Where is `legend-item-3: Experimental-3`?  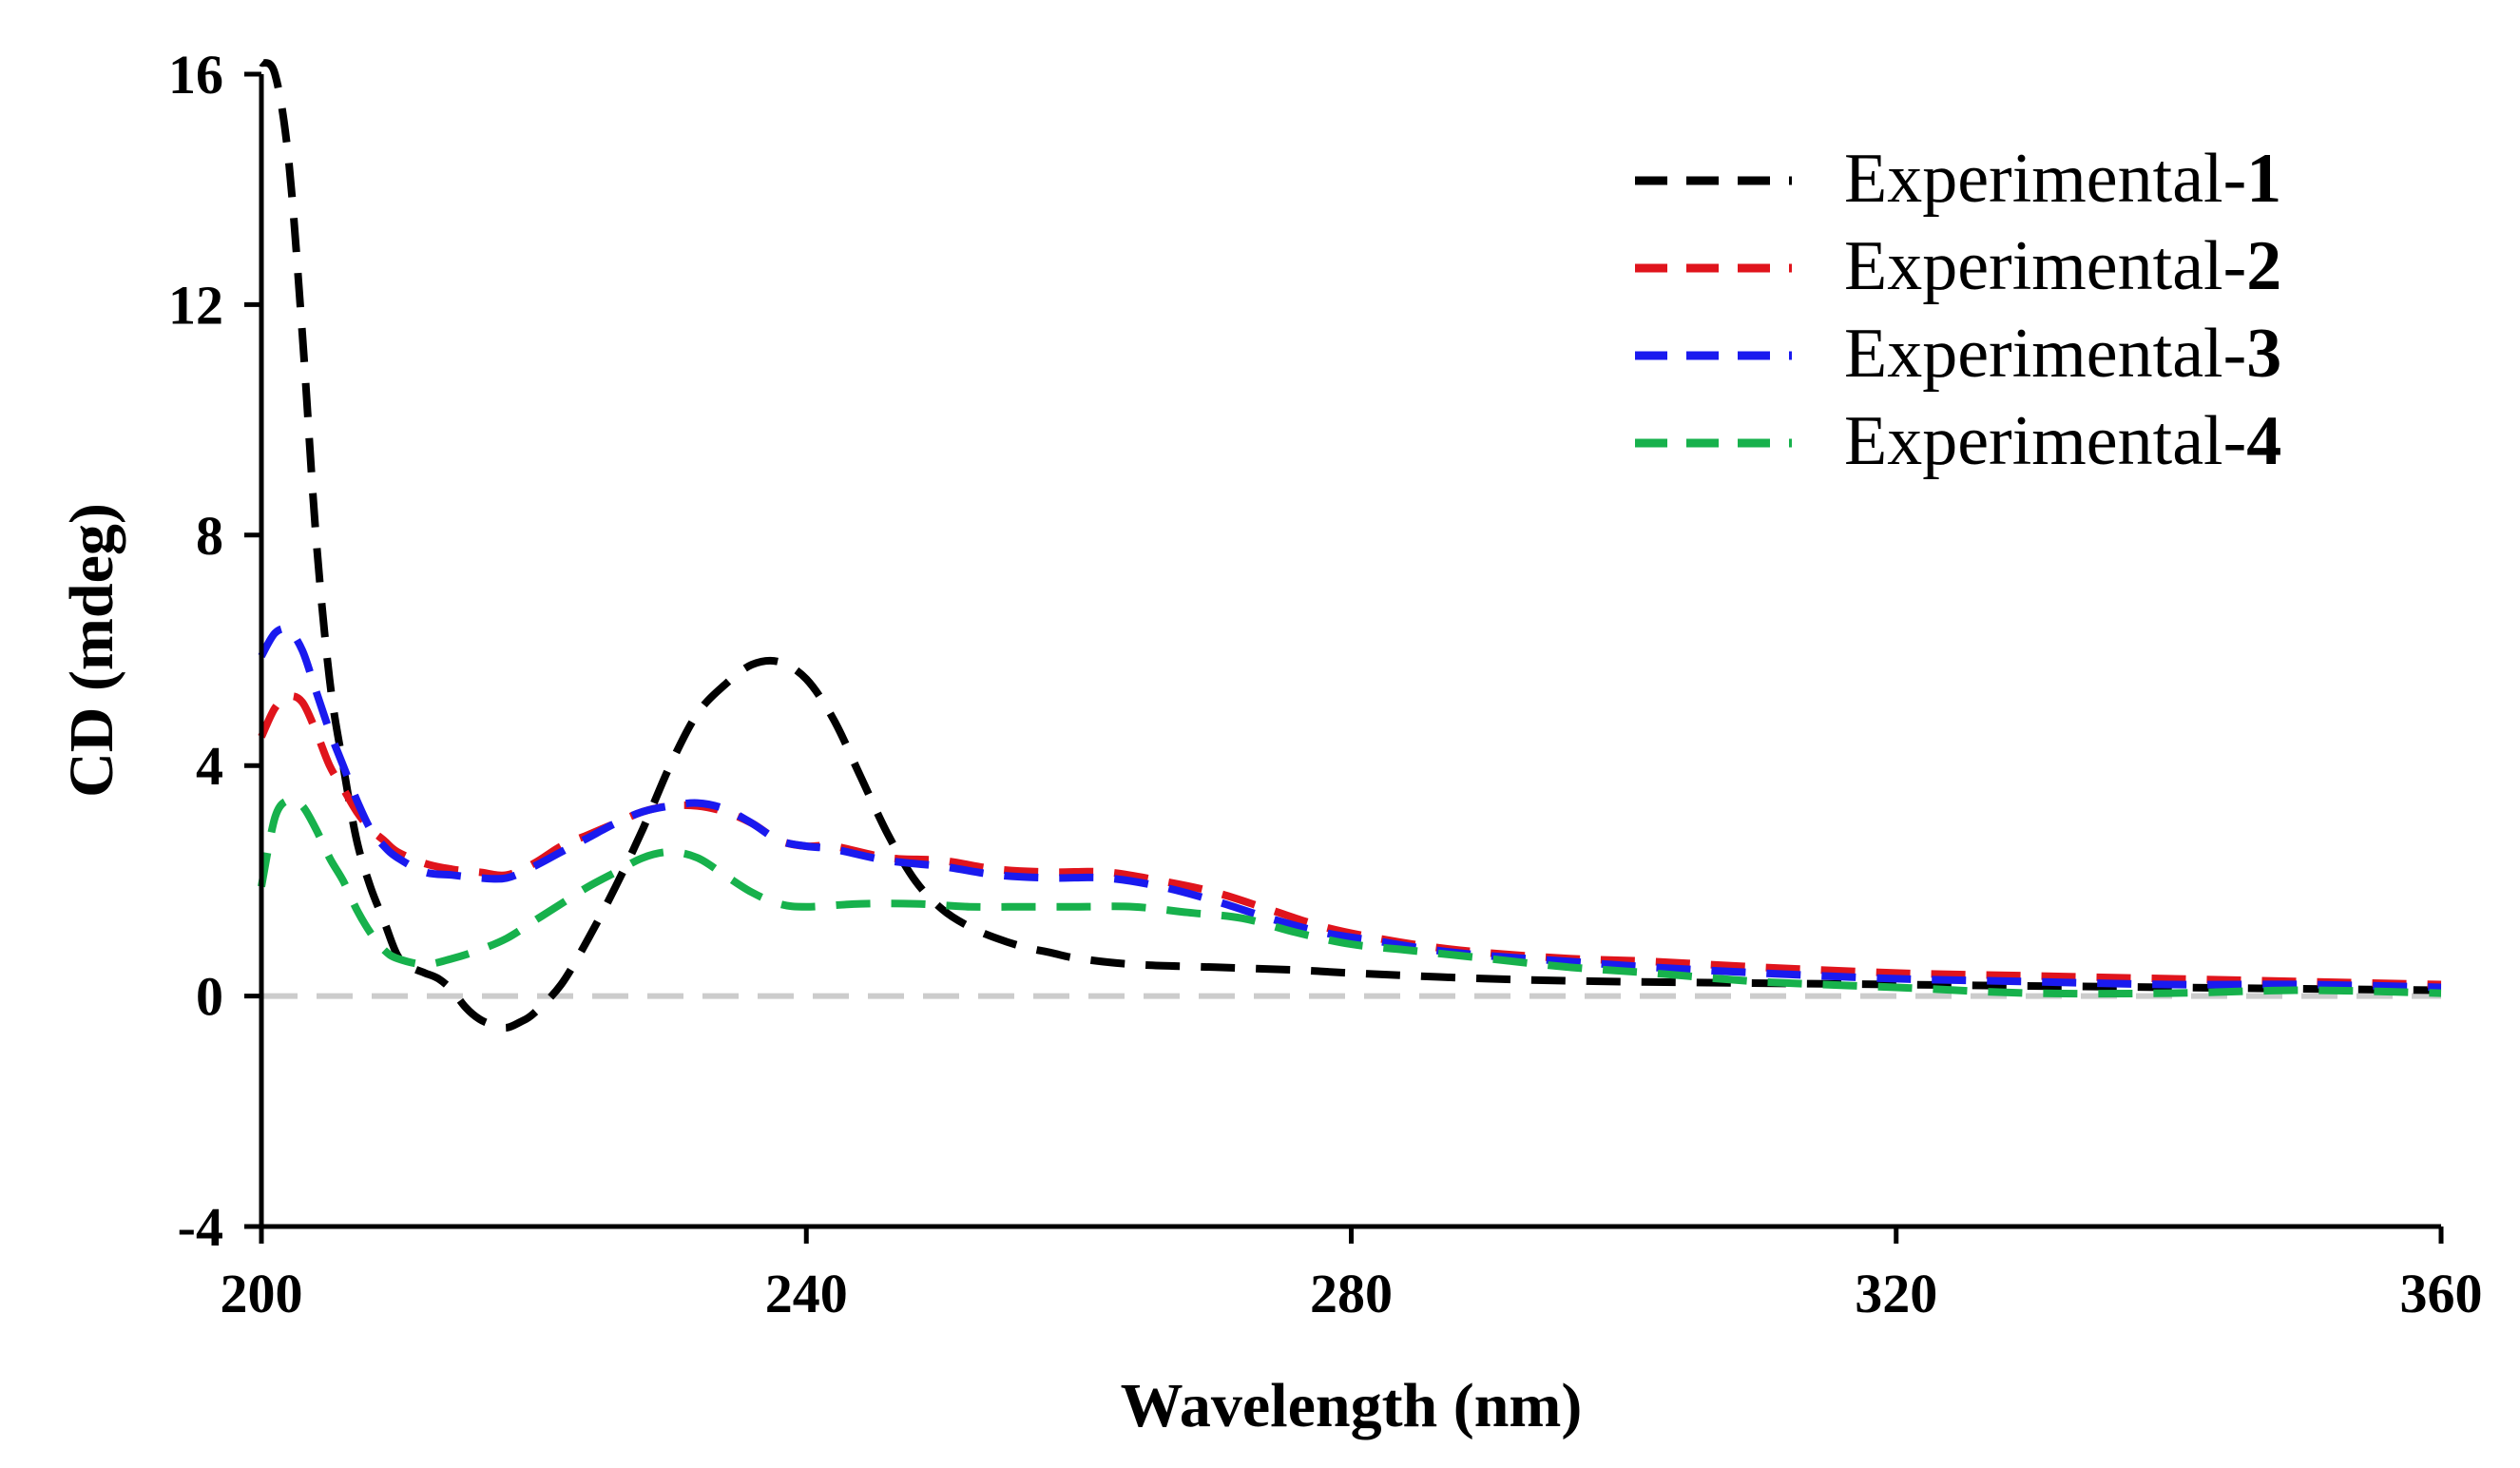 legend-item-3: Experimental-3 is located at coordinates (1958, 354).